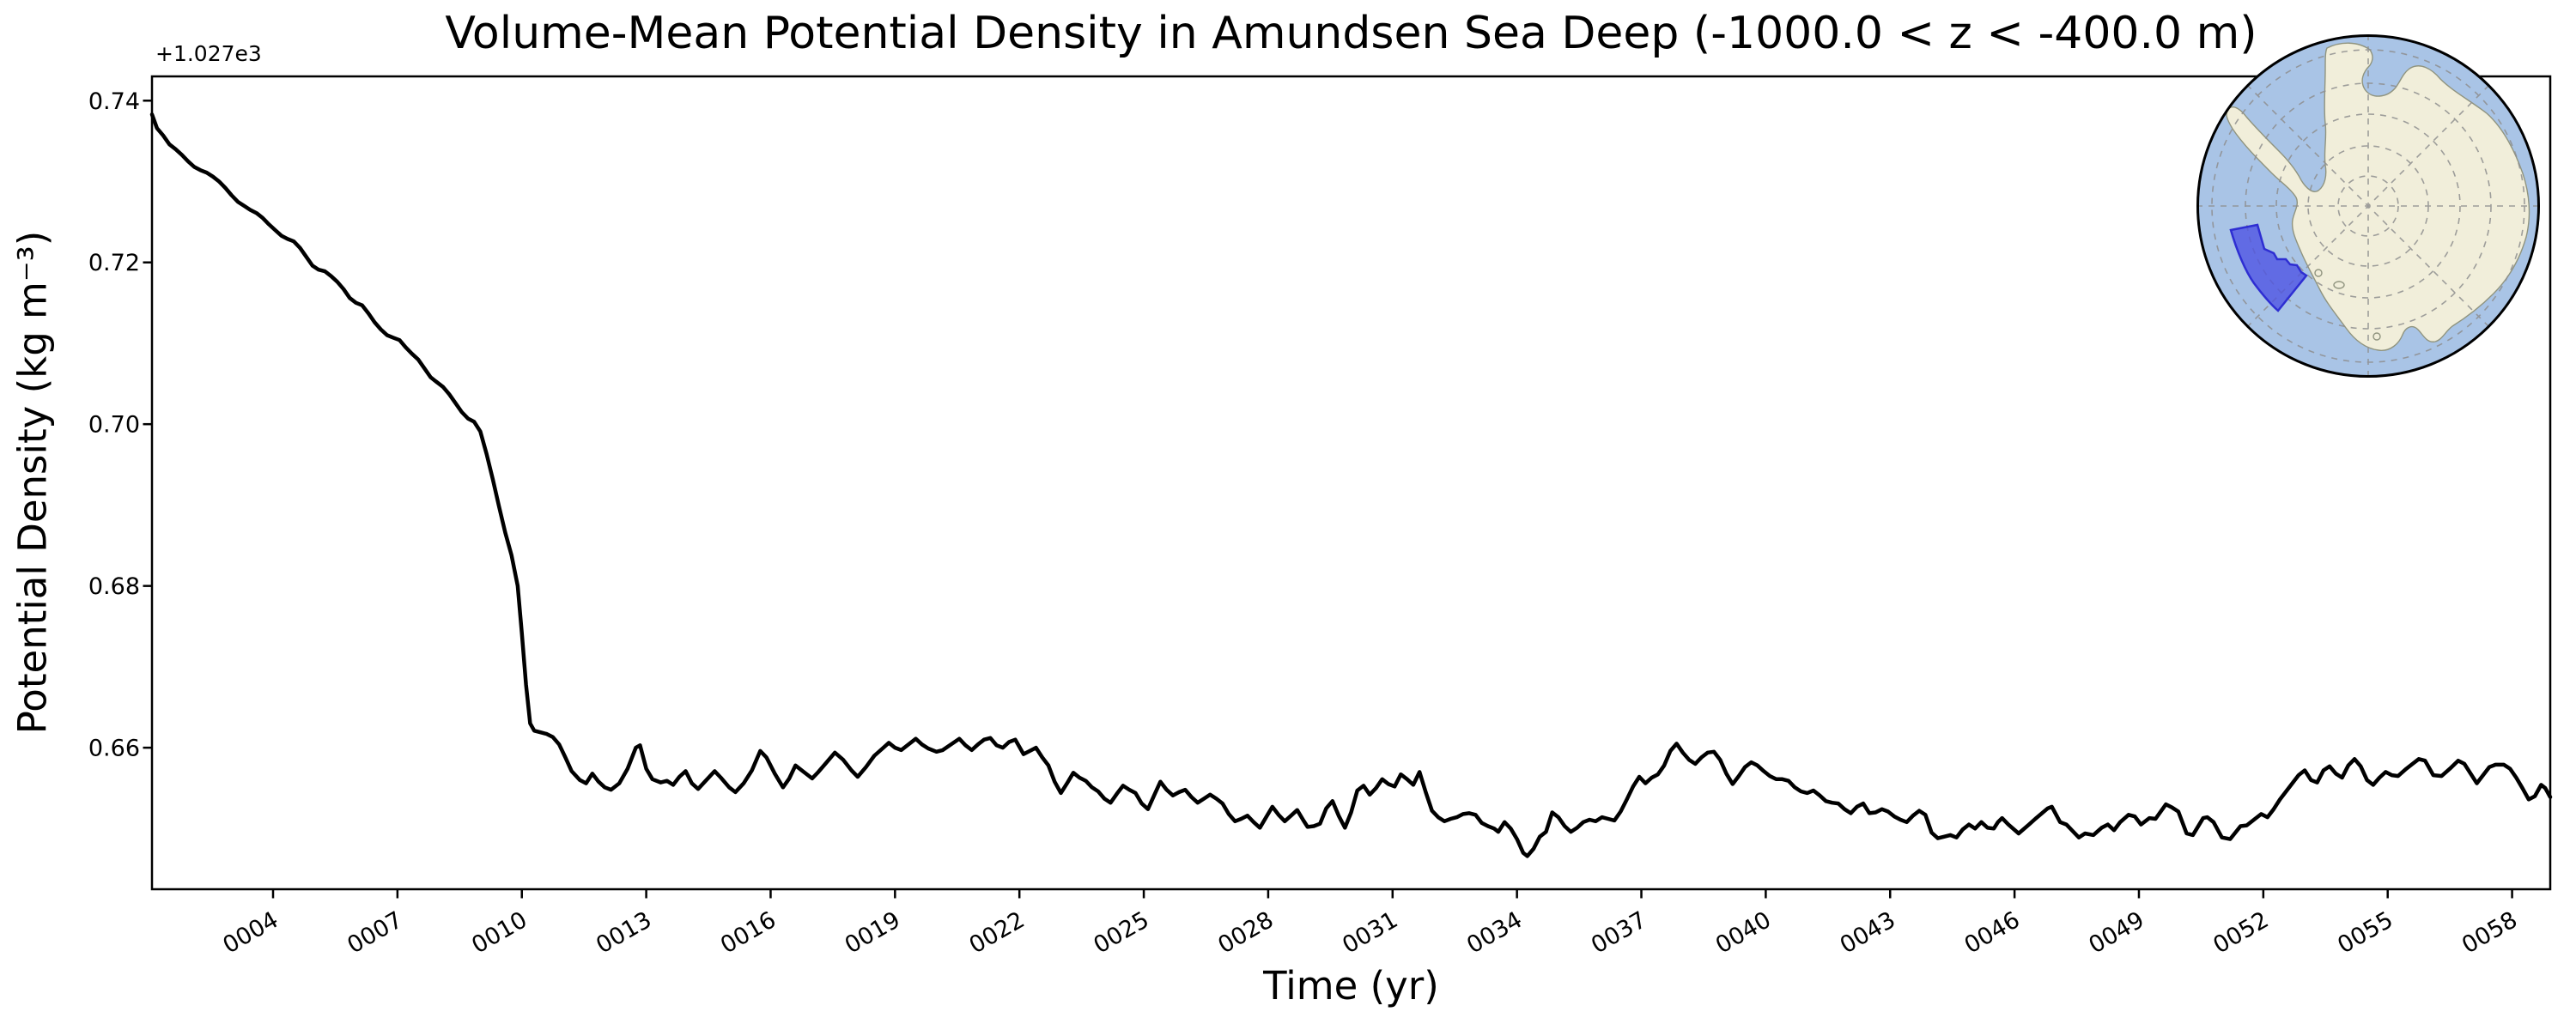 The height and width of the screenshot is (1030, 2576). What do you see at coordinates (114, 101) in the screenshot?
I see `y-tick-label: 0.74` at bounding box center [114, 101].